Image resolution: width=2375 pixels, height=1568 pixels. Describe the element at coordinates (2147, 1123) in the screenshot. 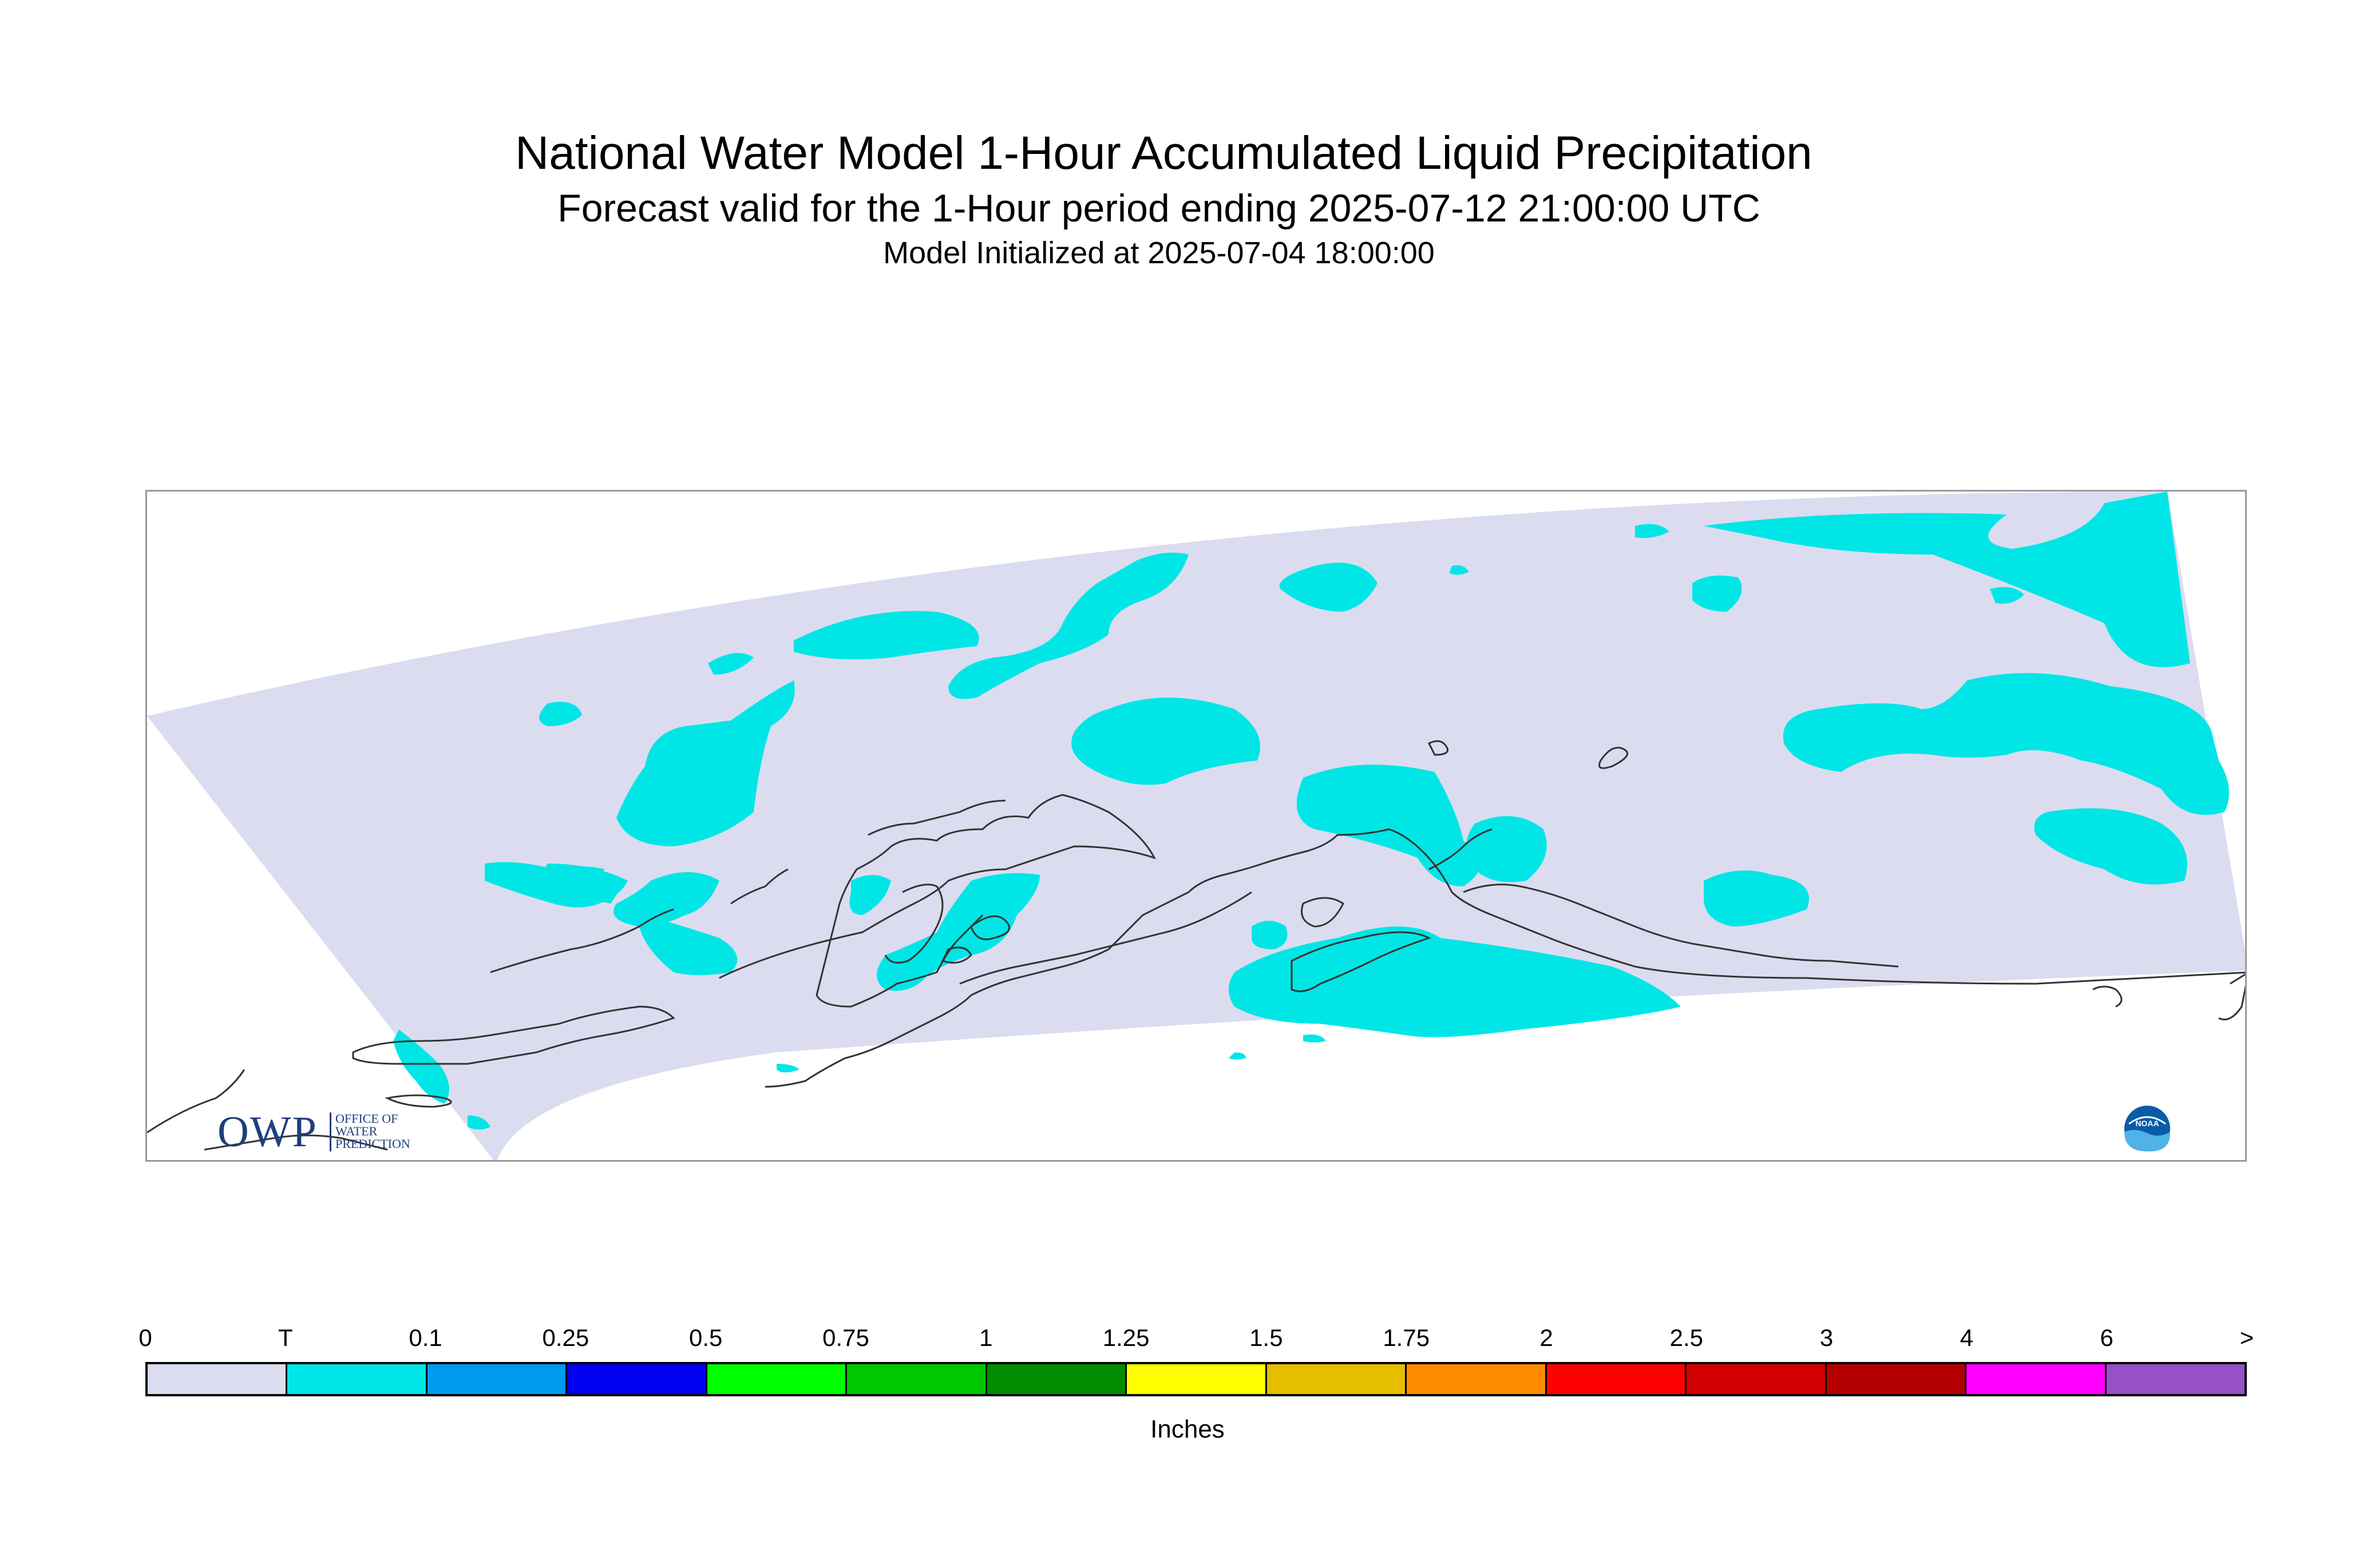

I see `noaa-logo-text: NOAA` at that location.